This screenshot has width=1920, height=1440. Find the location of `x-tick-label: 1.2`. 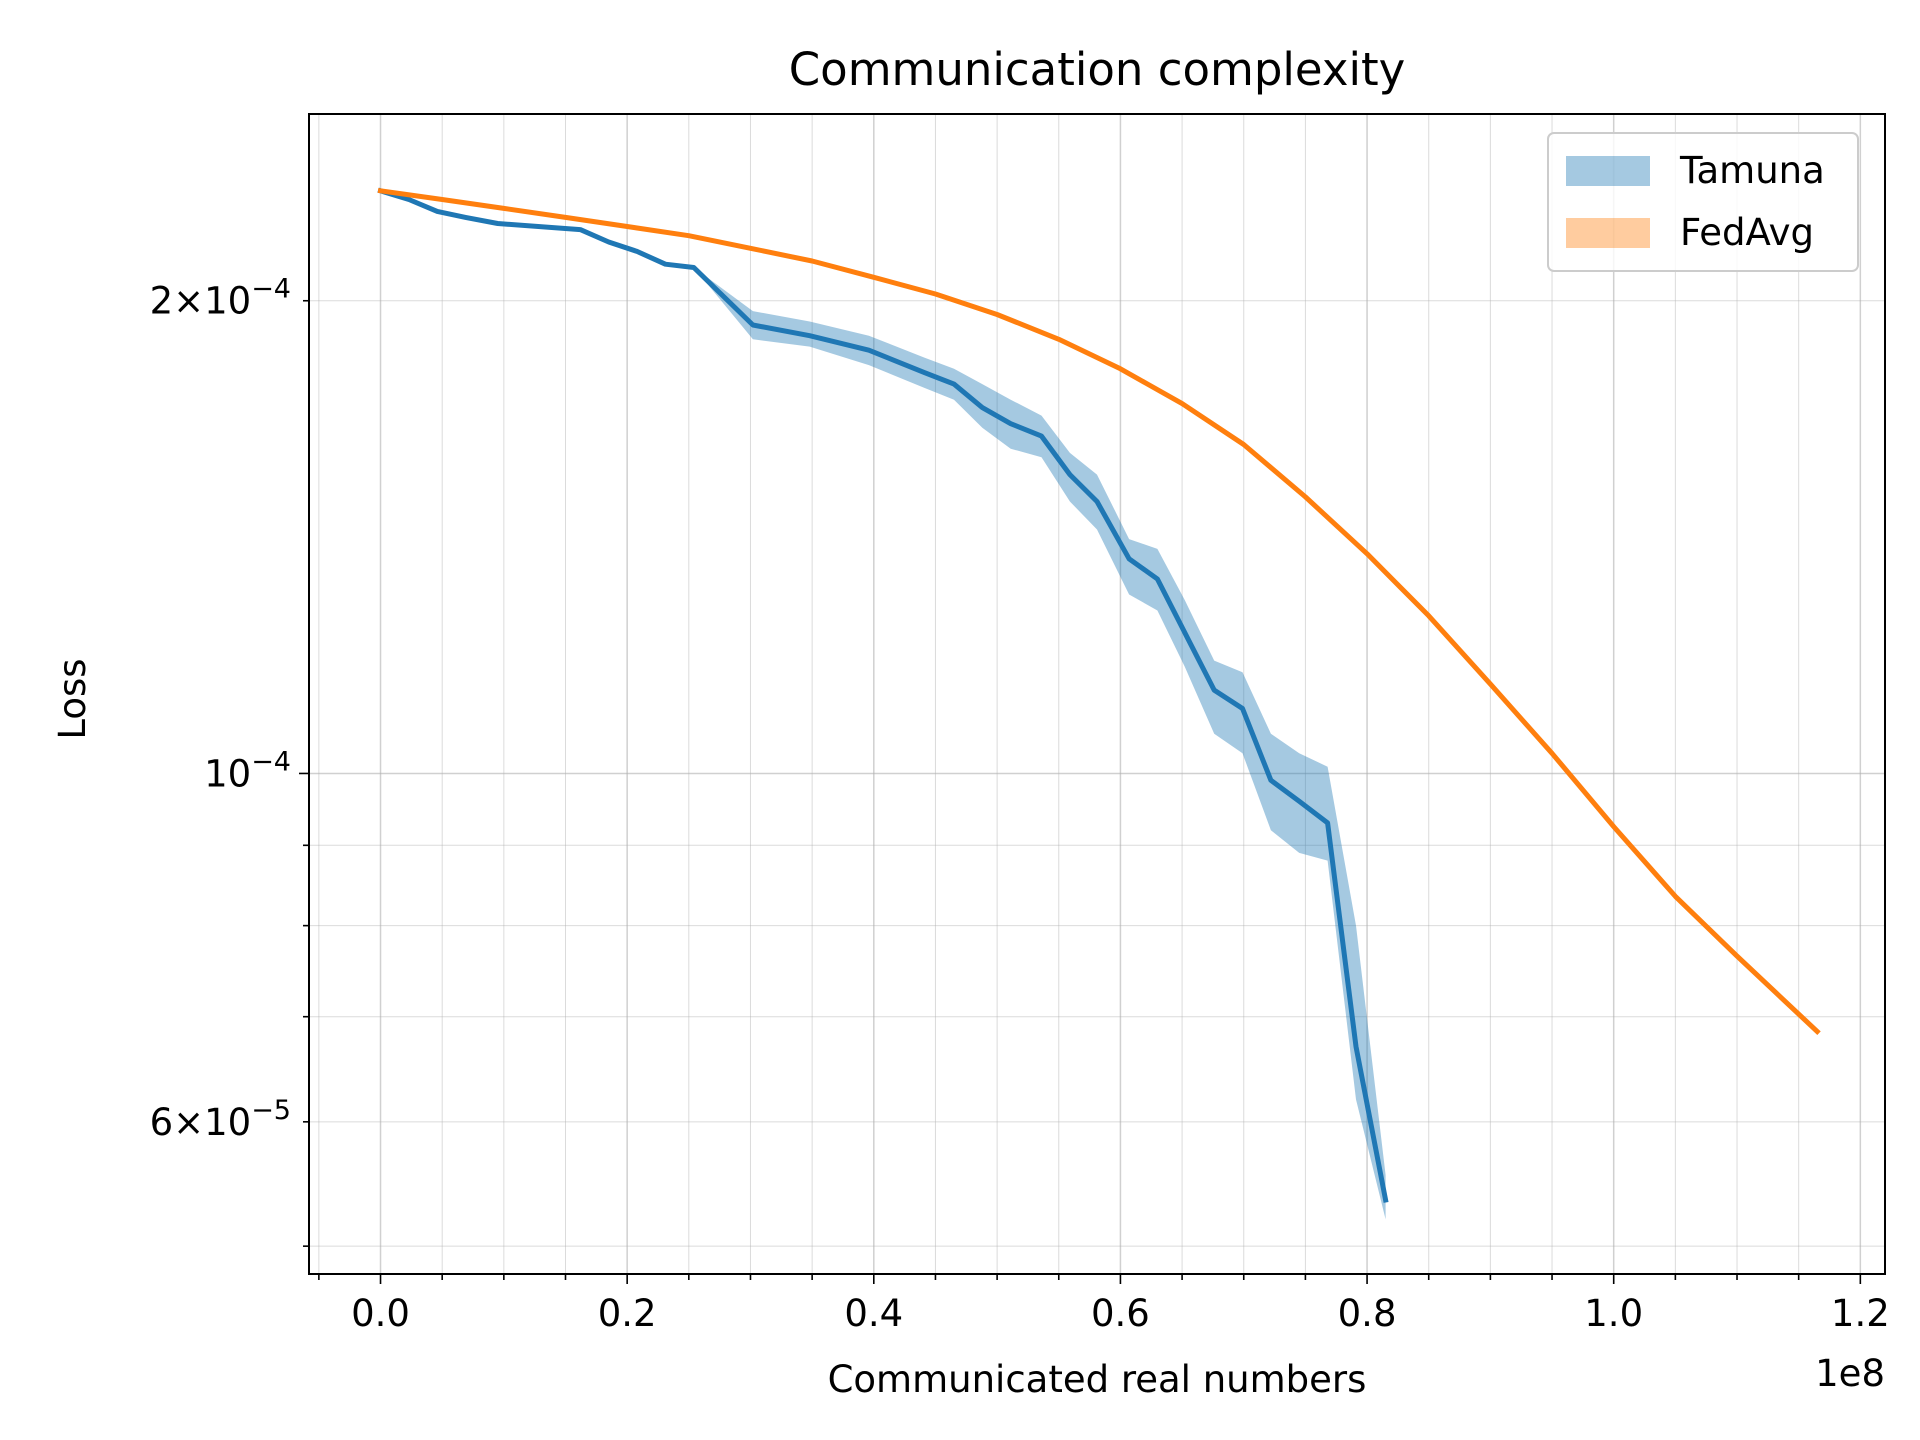

x-tick-label: 1.2 is located at coordinates (1860, 1313).